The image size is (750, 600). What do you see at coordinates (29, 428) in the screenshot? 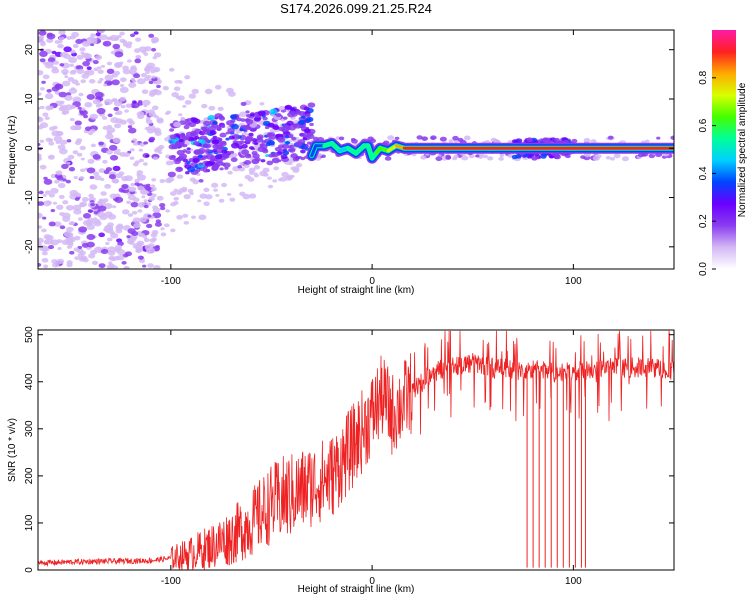
I see `y-tick-label: 300` at bounding box center [29, 428].